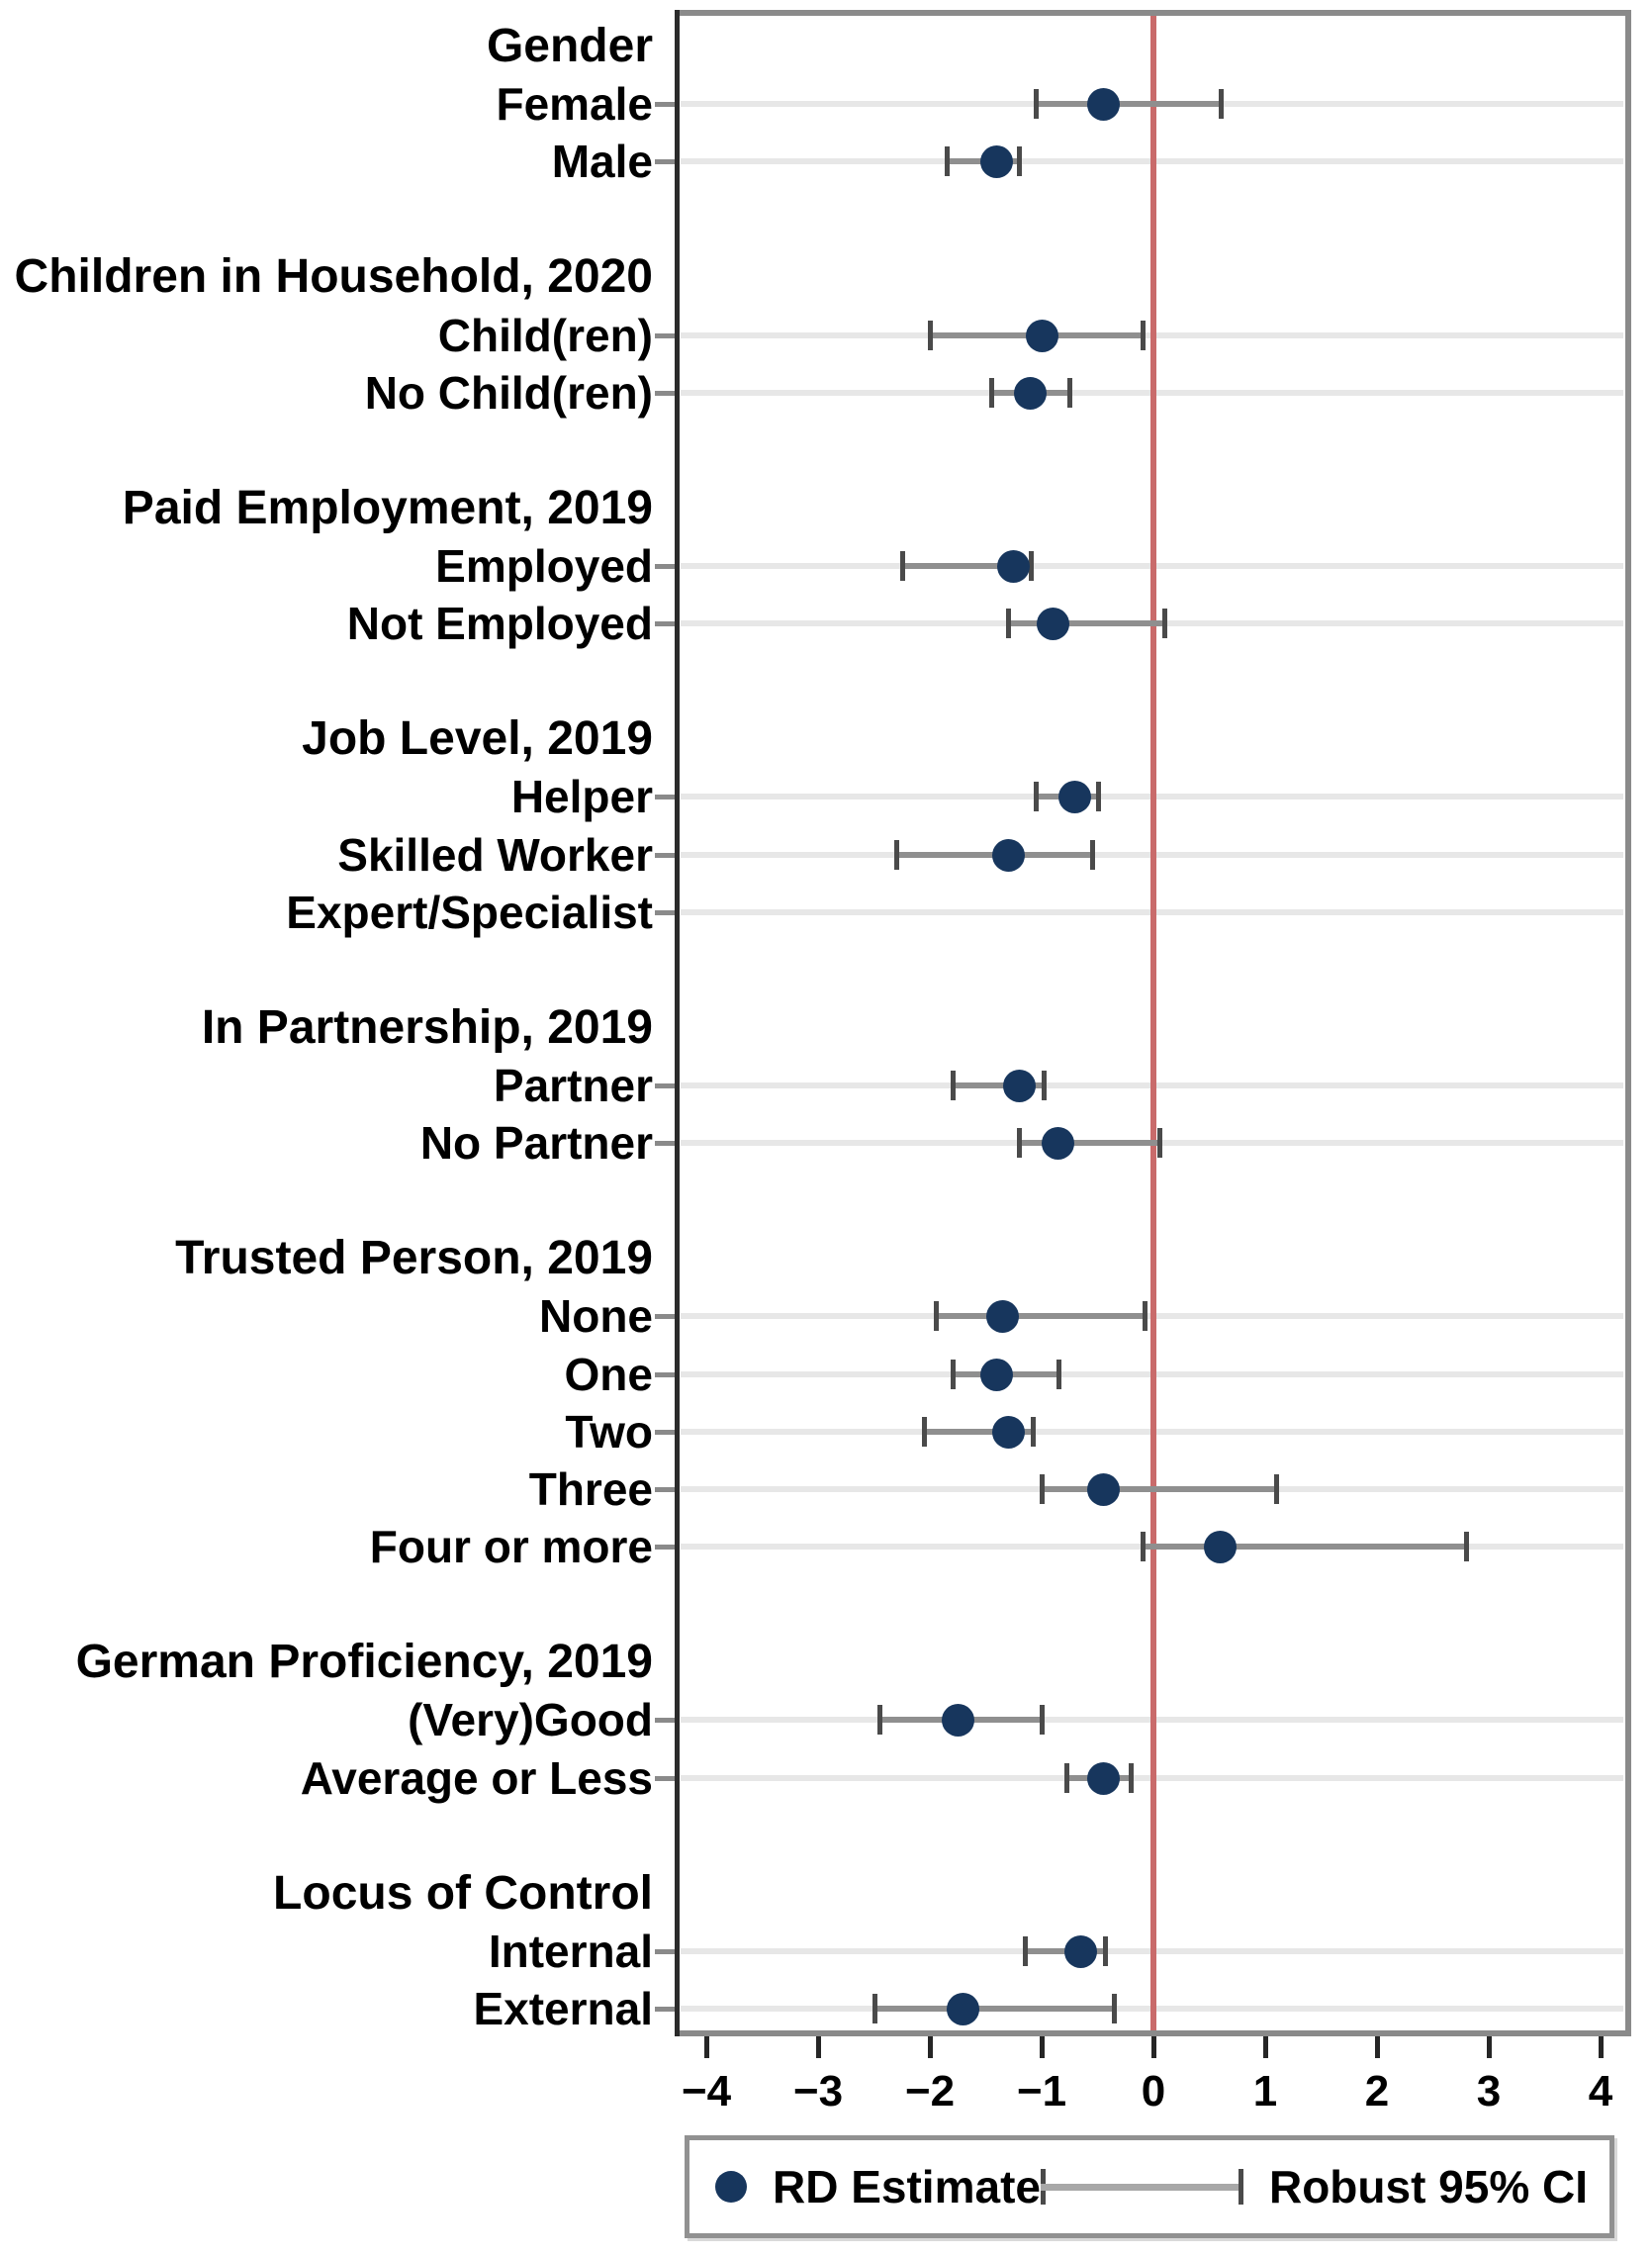 The width and height of the screenshot is (1652, 2257). Describe the element at coordinates (930, 2091) in the screenshot. I see `x-axis-tick-label: −2` at that location.